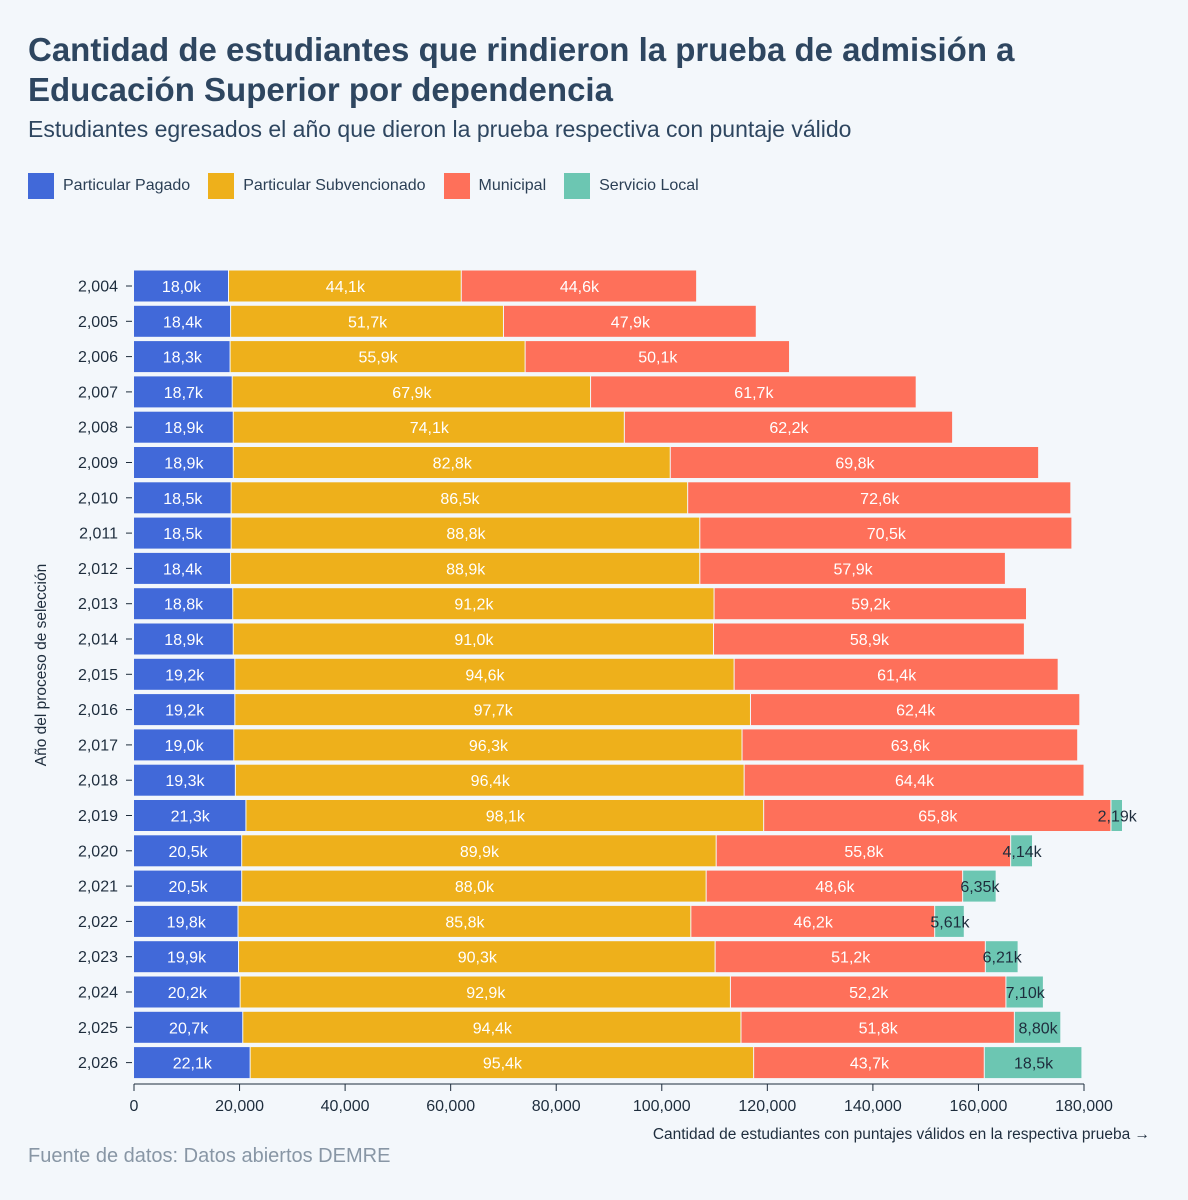 Image resolution: width=1188 pixels, height=1200 pixels. I want to click on data-label: 21,3k, so click(191, 817).